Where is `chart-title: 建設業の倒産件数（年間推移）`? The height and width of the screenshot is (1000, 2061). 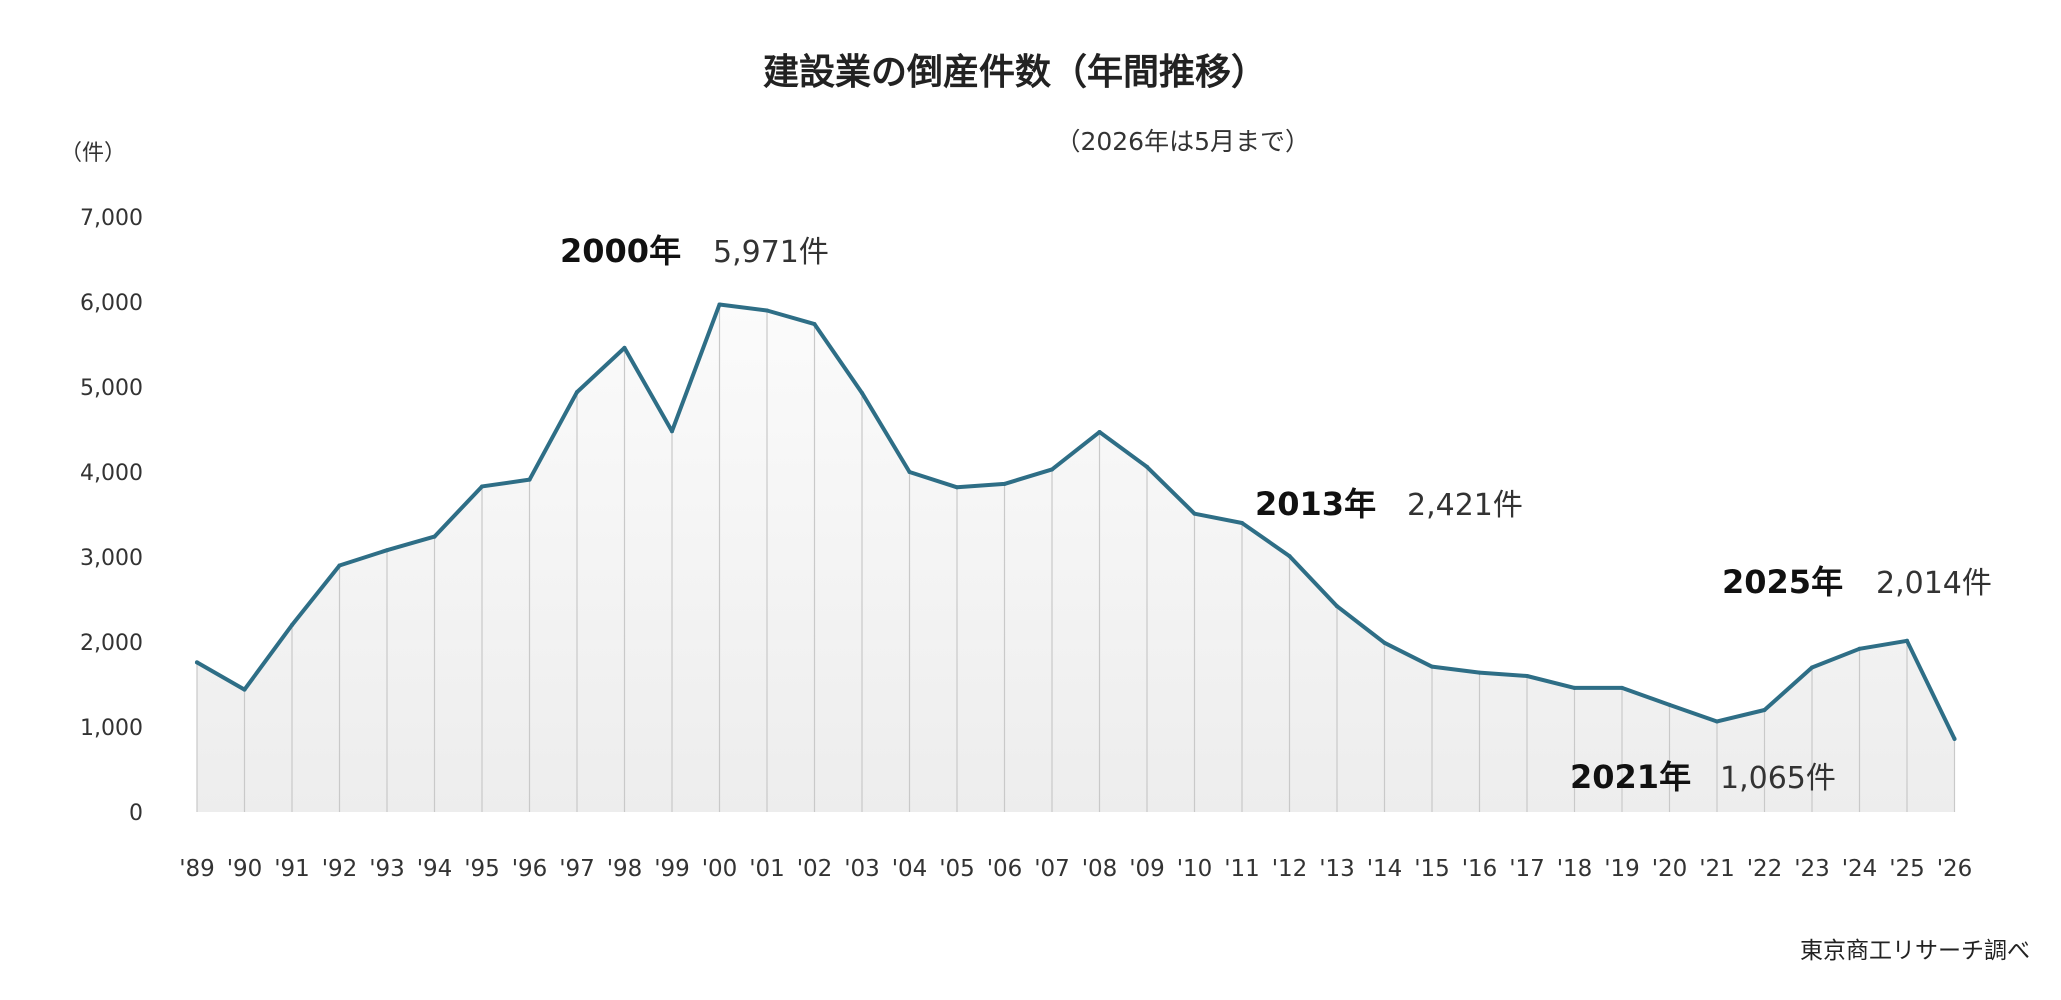
chart-title: 建設業の倒産件数（年間推移） is located at coordinates (1015, 72).